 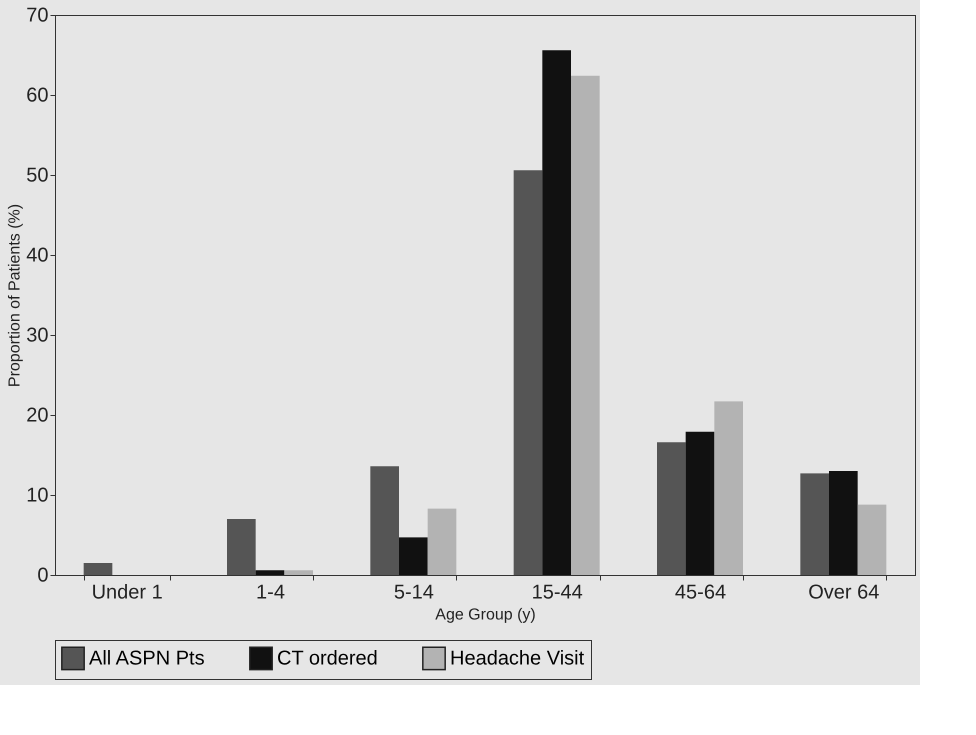 I want to click on x-axis-title: Age Group (y), so click(x=485, y=615).